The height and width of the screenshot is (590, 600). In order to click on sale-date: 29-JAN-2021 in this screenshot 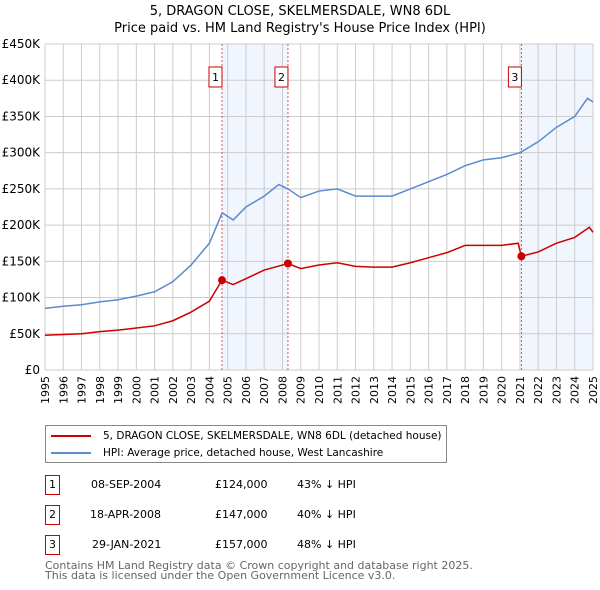, I will do `click(127, 544)`.